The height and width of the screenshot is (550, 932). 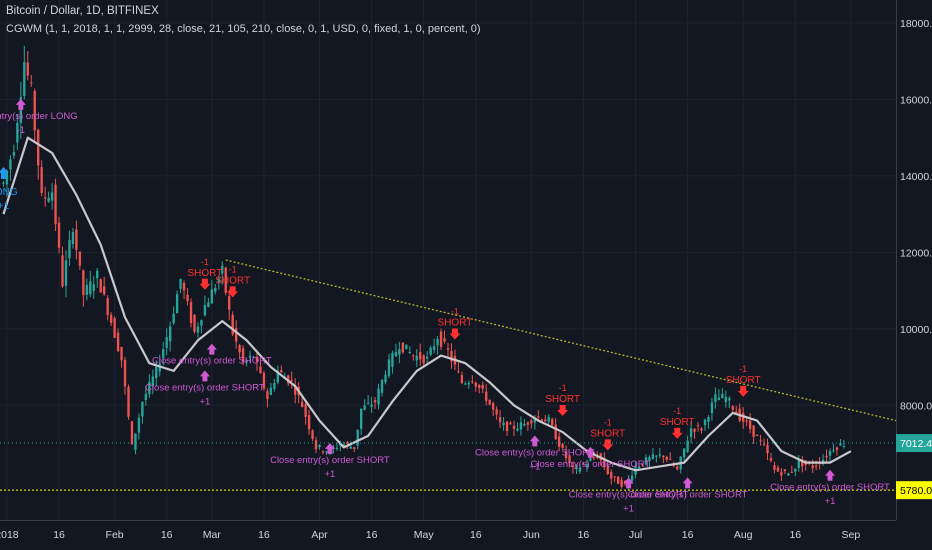 I want to click on trade-label: Close entry(s) order LONG, so click(x=39, y=116).